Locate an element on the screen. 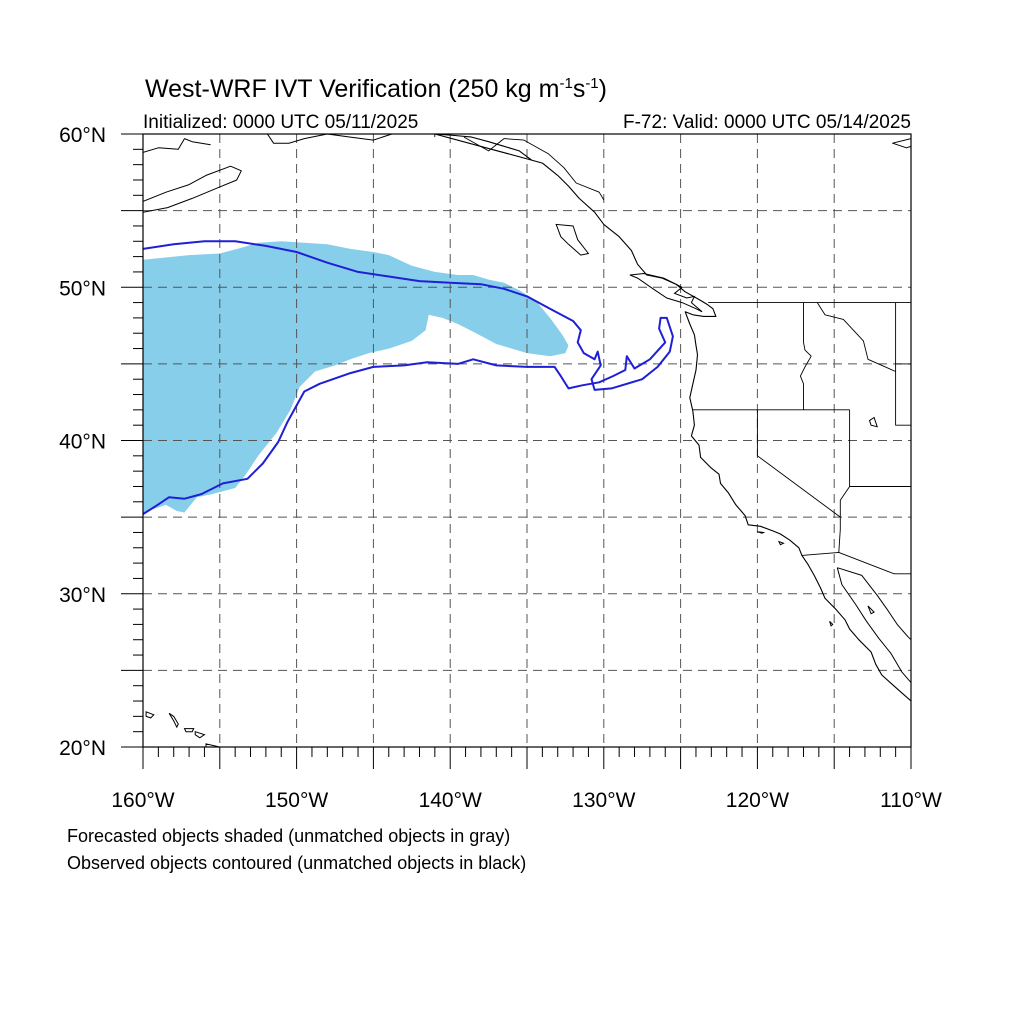 This screenshot has width=1024, height=1024. forecast-layer is located at coordinates (356, 377).